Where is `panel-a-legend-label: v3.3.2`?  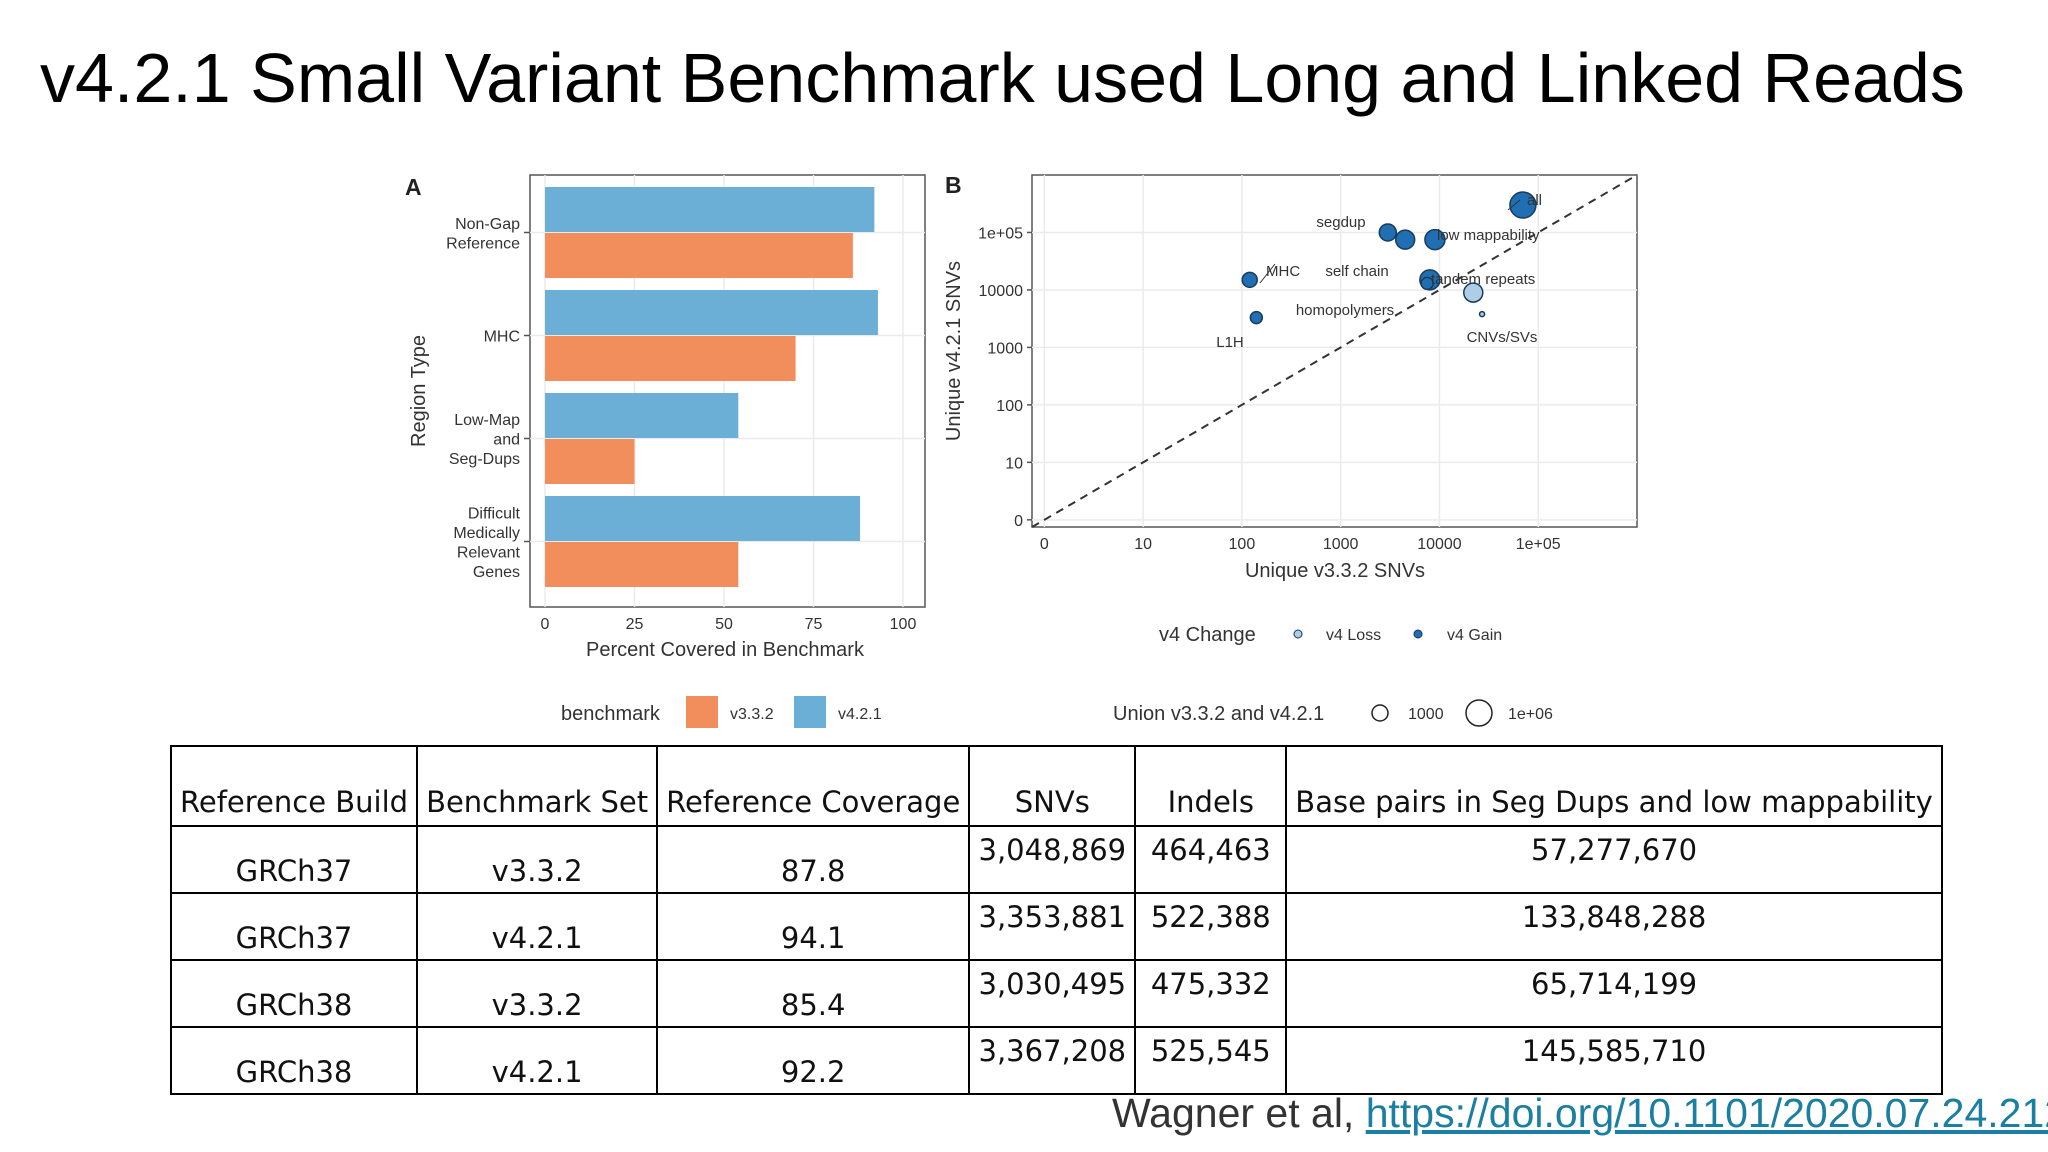 panel-a-legend-label: v3.3.2 is located at coordinates (752, 714).